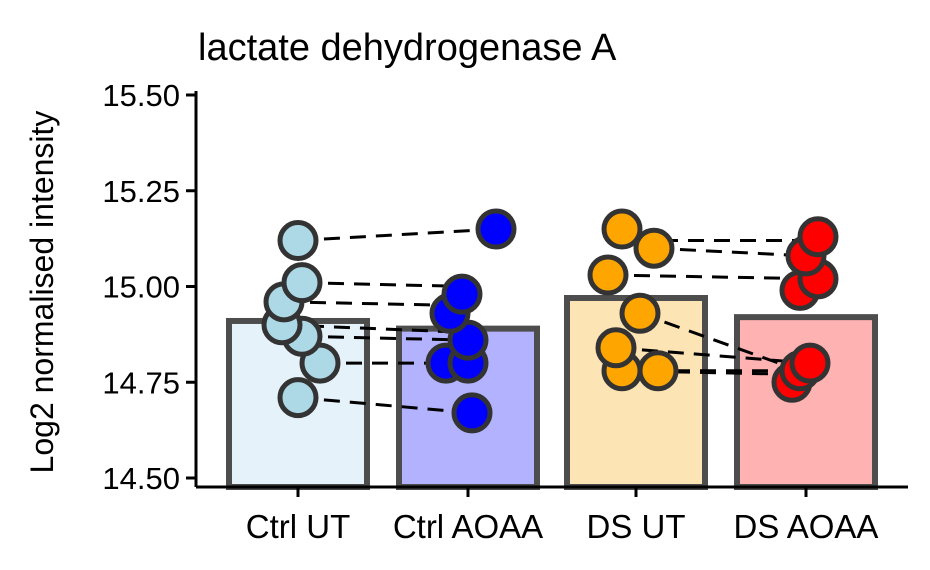 The height and width of the screenshot is (570, 930). What do you see at coordinates (141, 382) in the screenshot?
I see `y-tick-label: 14.75` at bounding box center [141, 382].